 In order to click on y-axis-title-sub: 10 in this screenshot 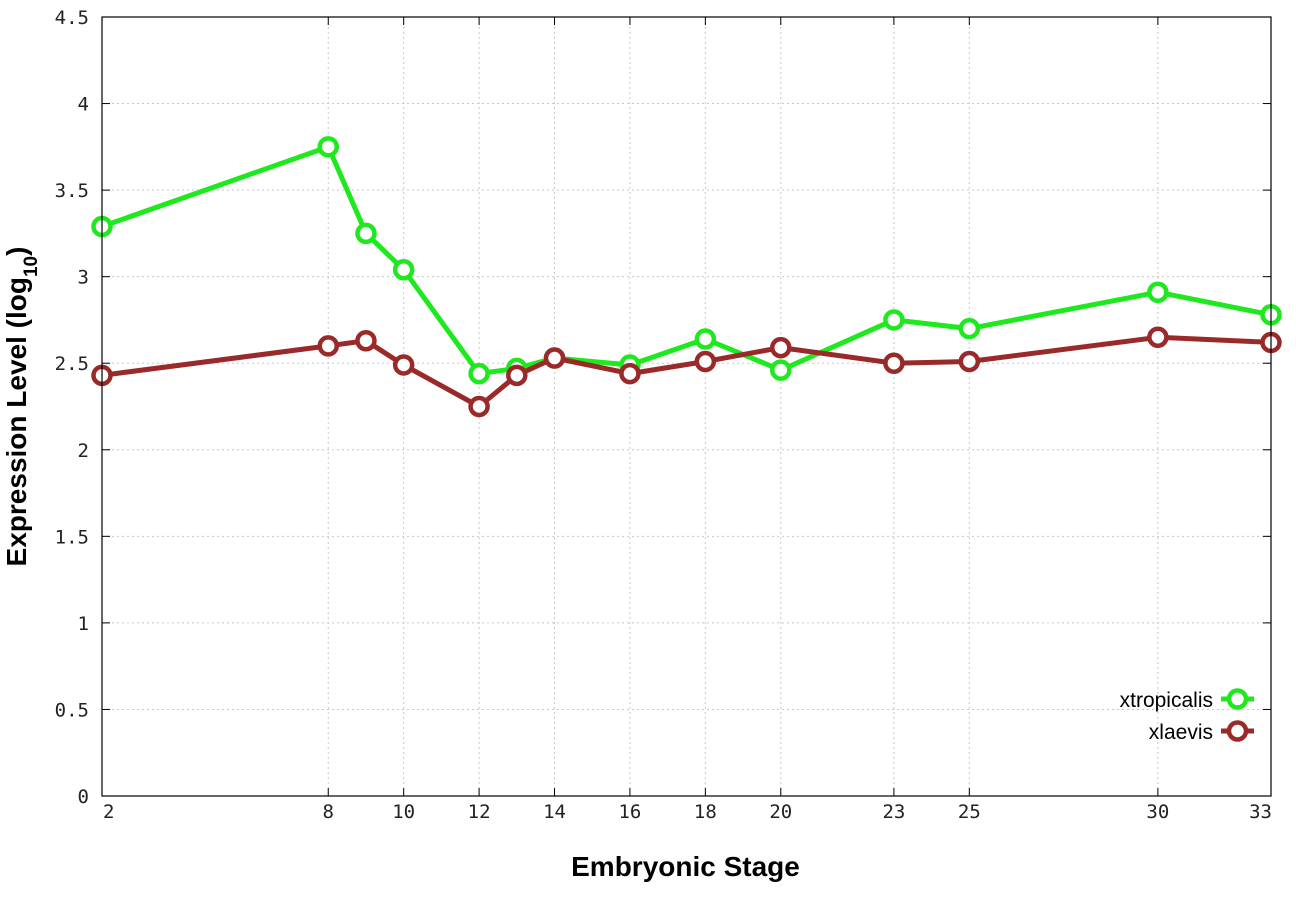, I will do `click(31, 266)`.